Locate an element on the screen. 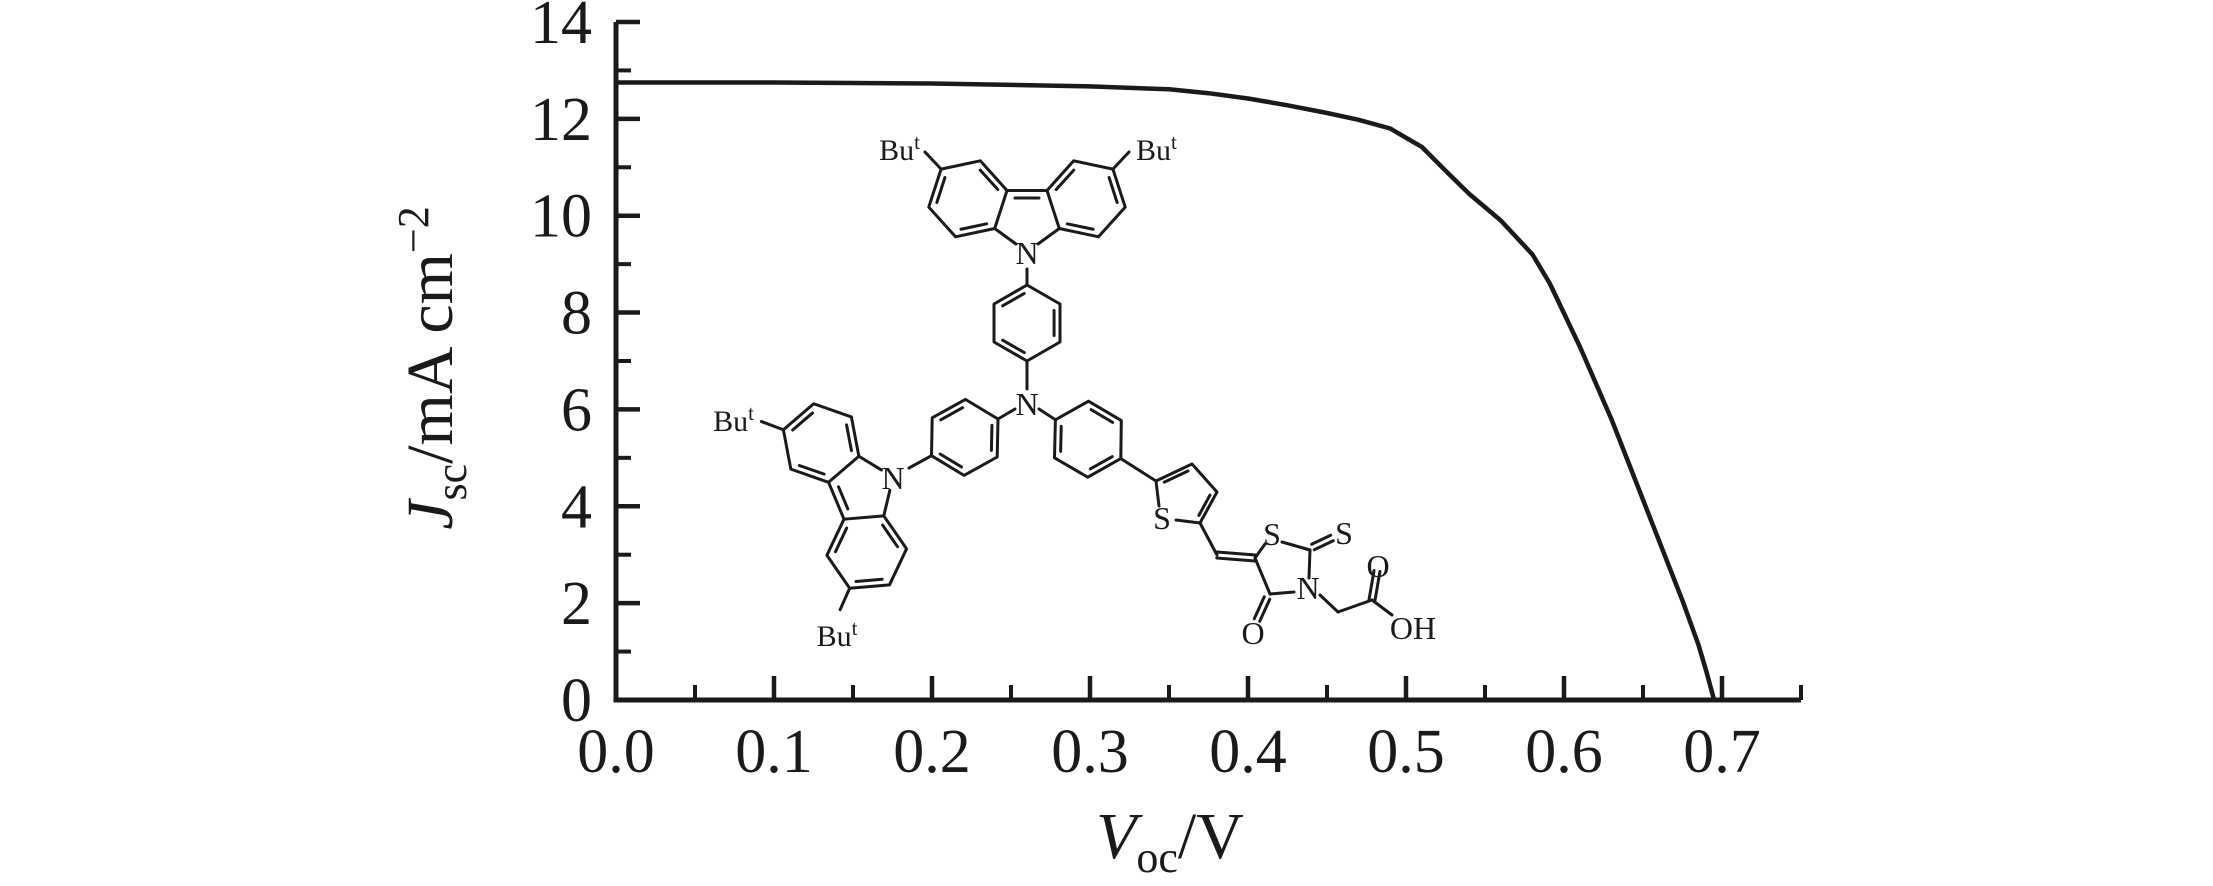 The image size is (2213, 886). y-tick-label: 0 is located at coordinates (576, 701).